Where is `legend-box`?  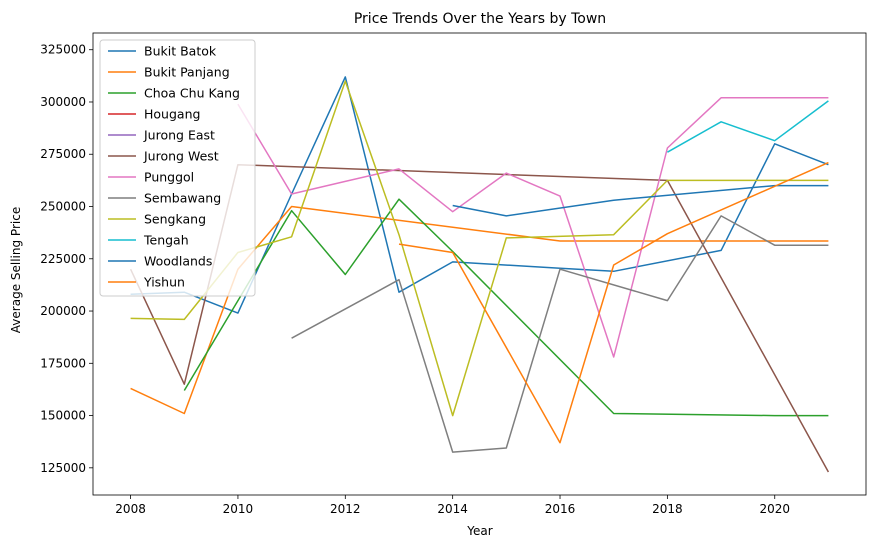
legend-box is located at coordinates (177, 168).